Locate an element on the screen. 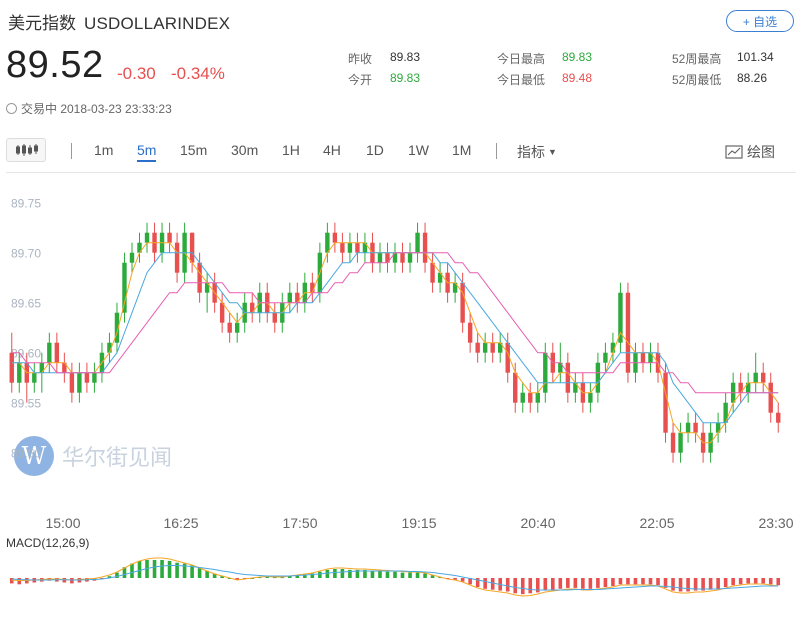 The image size is (808, 626). draw-button: 绘图 is located at coordinates (750, 152).